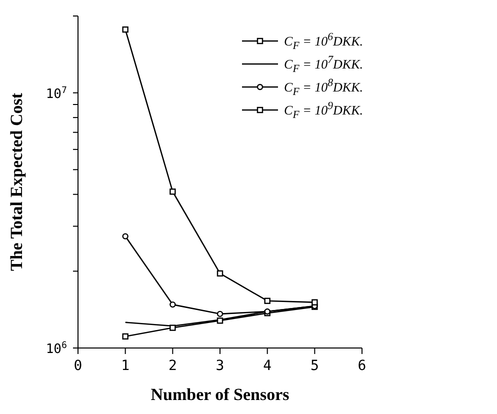  I want to click on legend-label: C$_{F}$ = 10$^{6}$DKK., so click(323, 41).